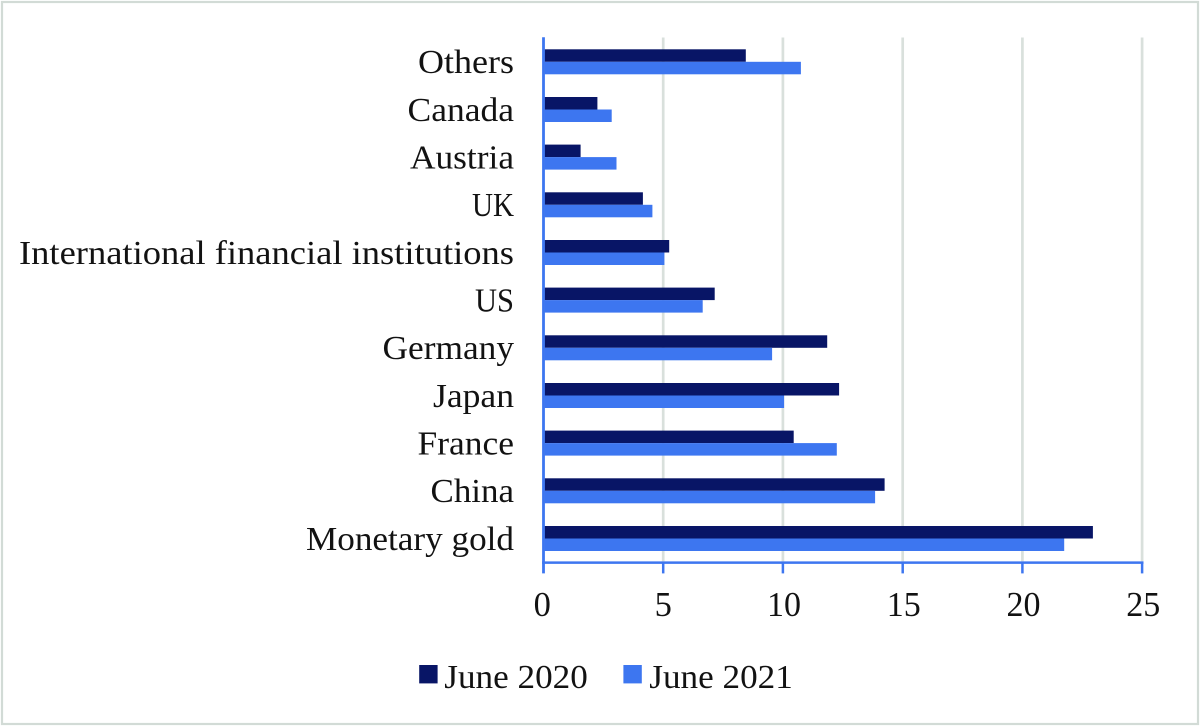 This screenshot has width=1200, height=726. Describe the element at coordinates (663, 605) in the screenshot. I see `svg-text: 5` at that location.